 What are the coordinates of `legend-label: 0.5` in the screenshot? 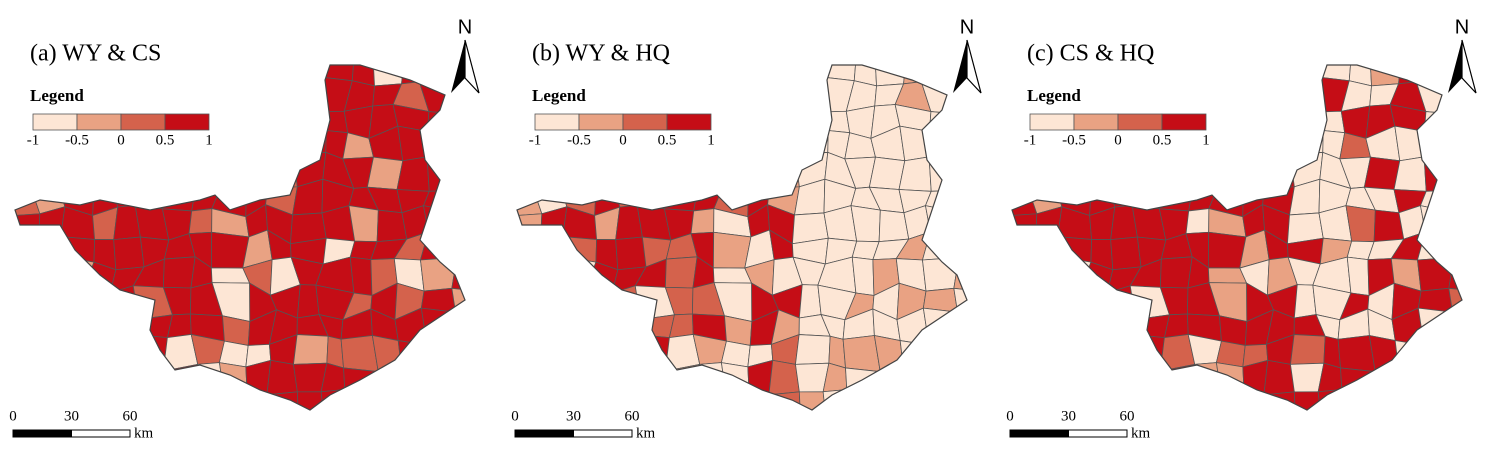 It's located at (667, 140).